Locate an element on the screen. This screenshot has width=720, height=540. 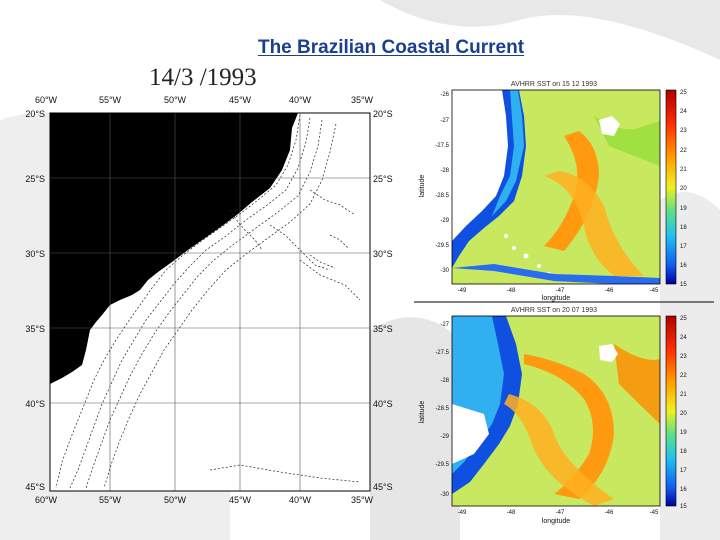
lat-label-left: 20°S is located at coordinates (35, 114).